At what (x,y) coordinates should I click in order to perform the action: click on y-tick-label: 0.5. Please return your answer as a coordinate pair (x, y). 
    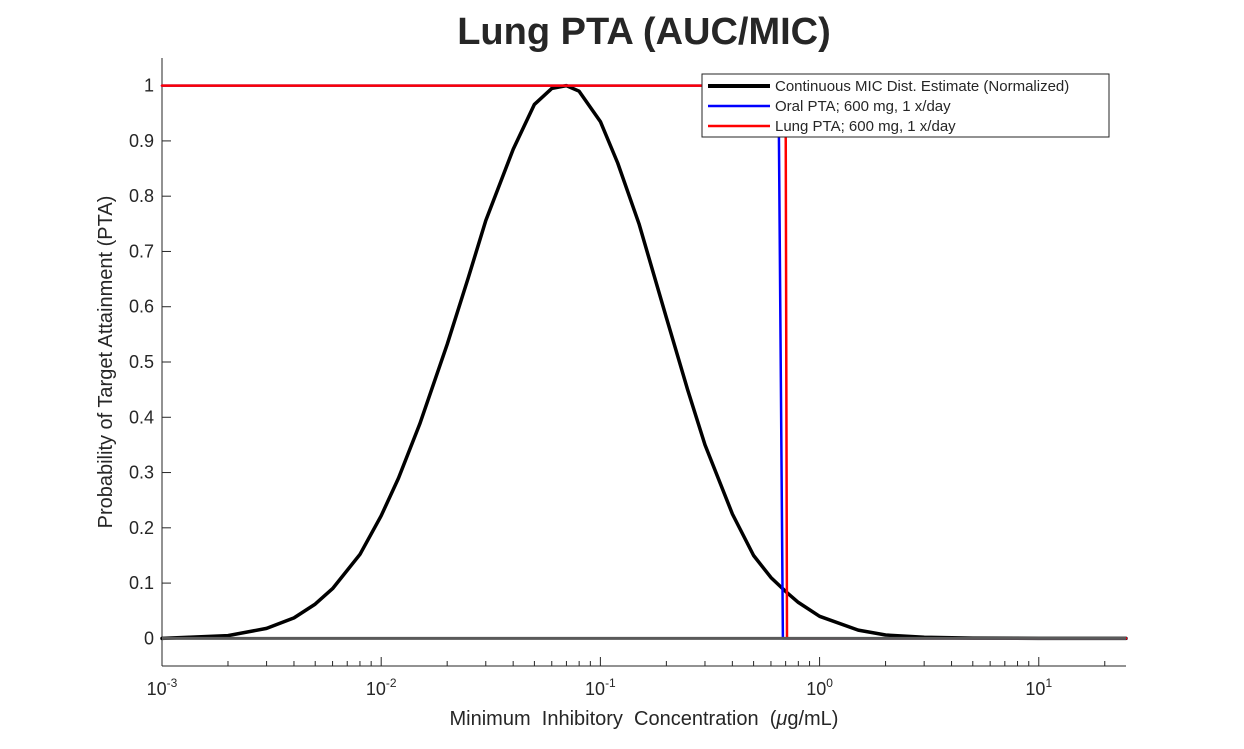
    Looking at the image, I should click on (141, 362).